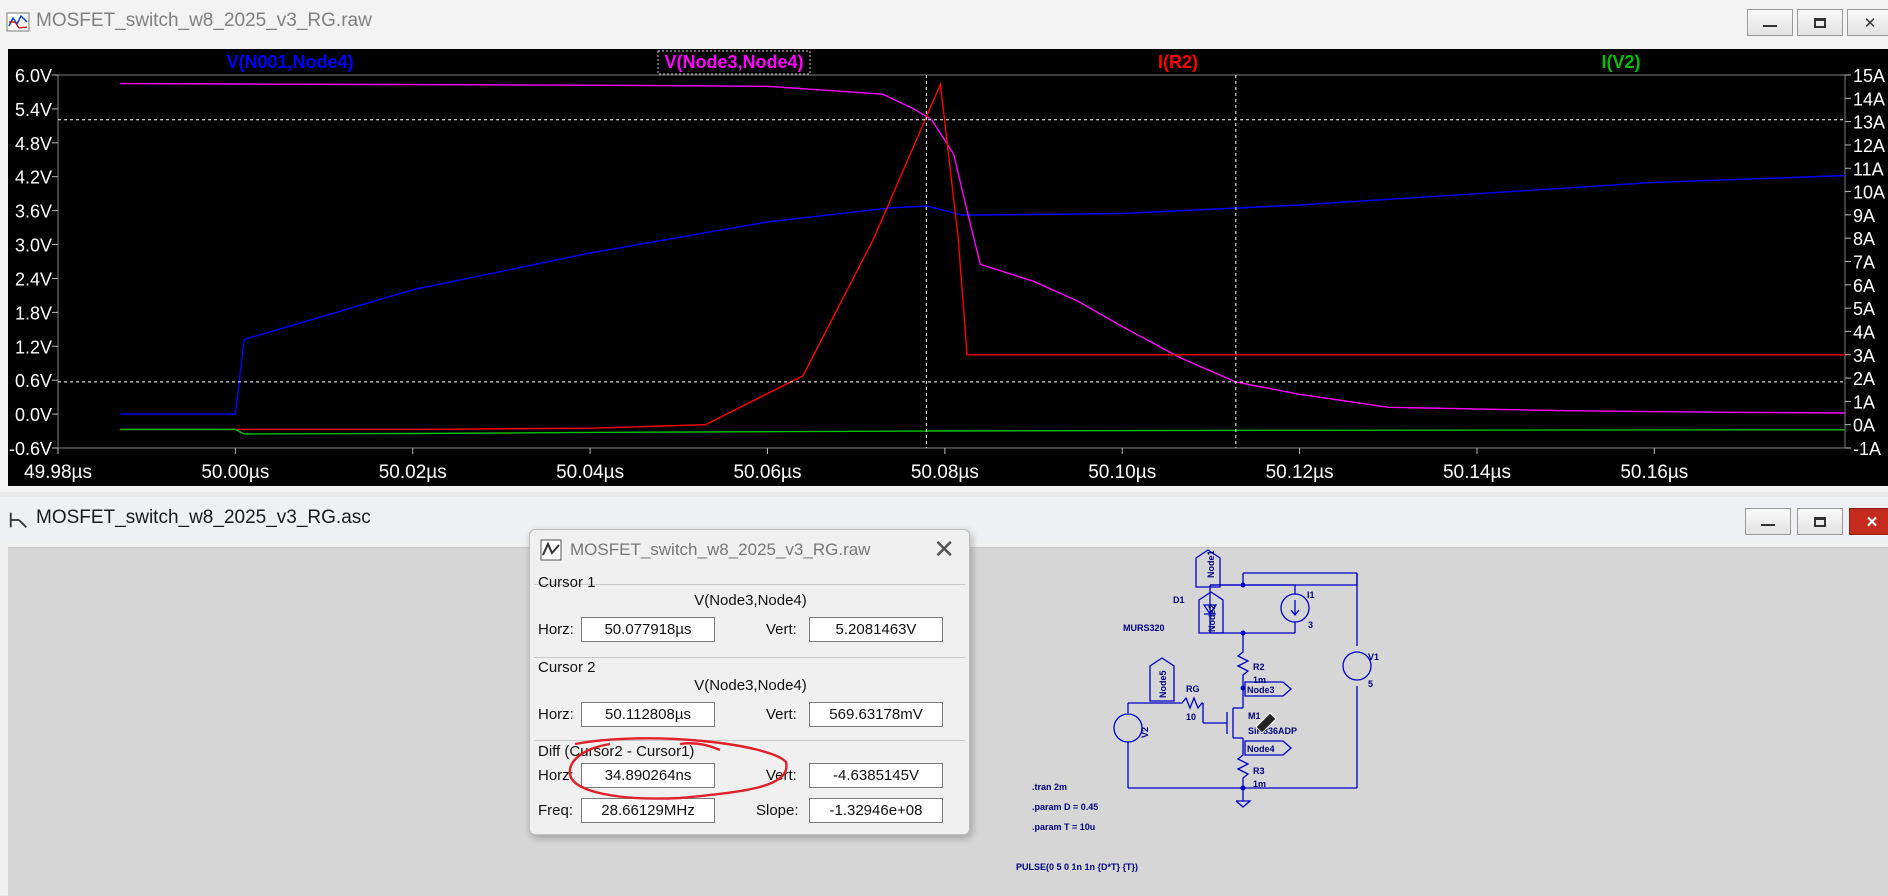 Image resolution: width=1888 pixels, height=896 pixels. What do you see at coordinates (1191, 717) in the screenshot?
I see `rg-value: 10` at bounding box center [1191, 717].